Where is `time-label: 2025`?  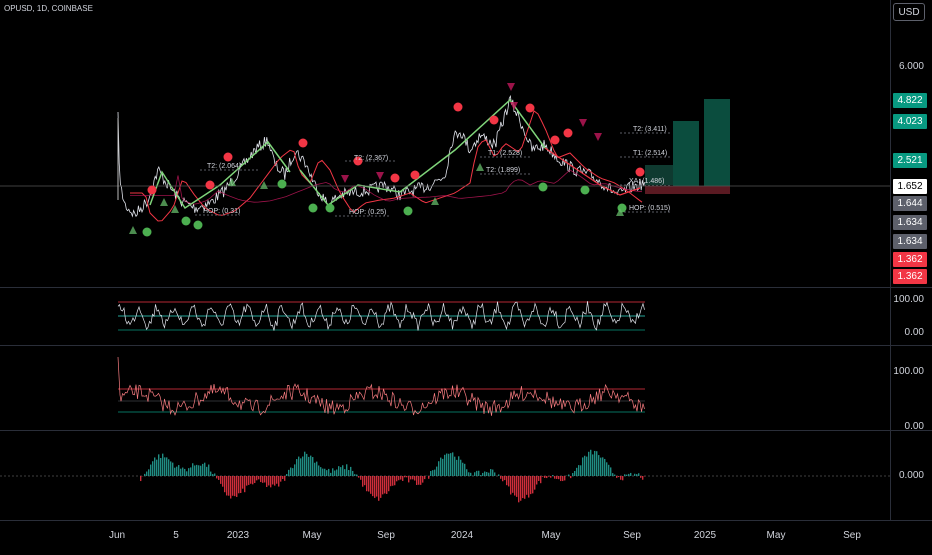
time-label: 2025 is located at coordinates (705, 535).